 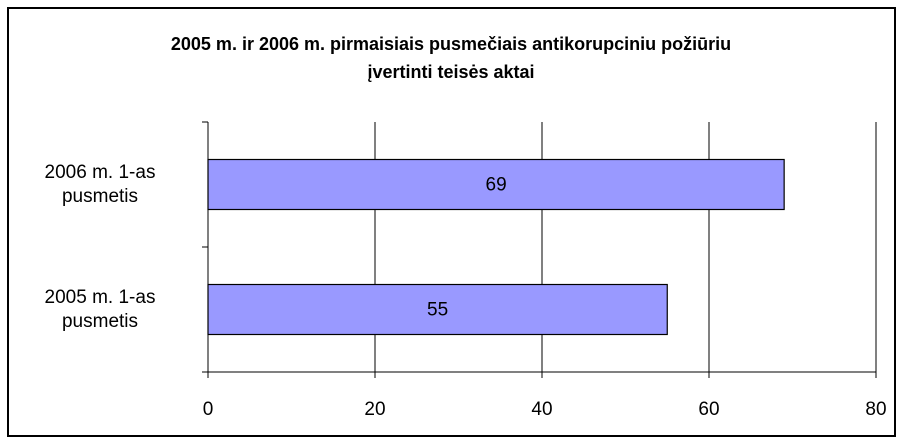 What do you see at coordinates (875, 409) in the screenshot?
I see `x-tick-label: 80` at bounding box center [875, 409].